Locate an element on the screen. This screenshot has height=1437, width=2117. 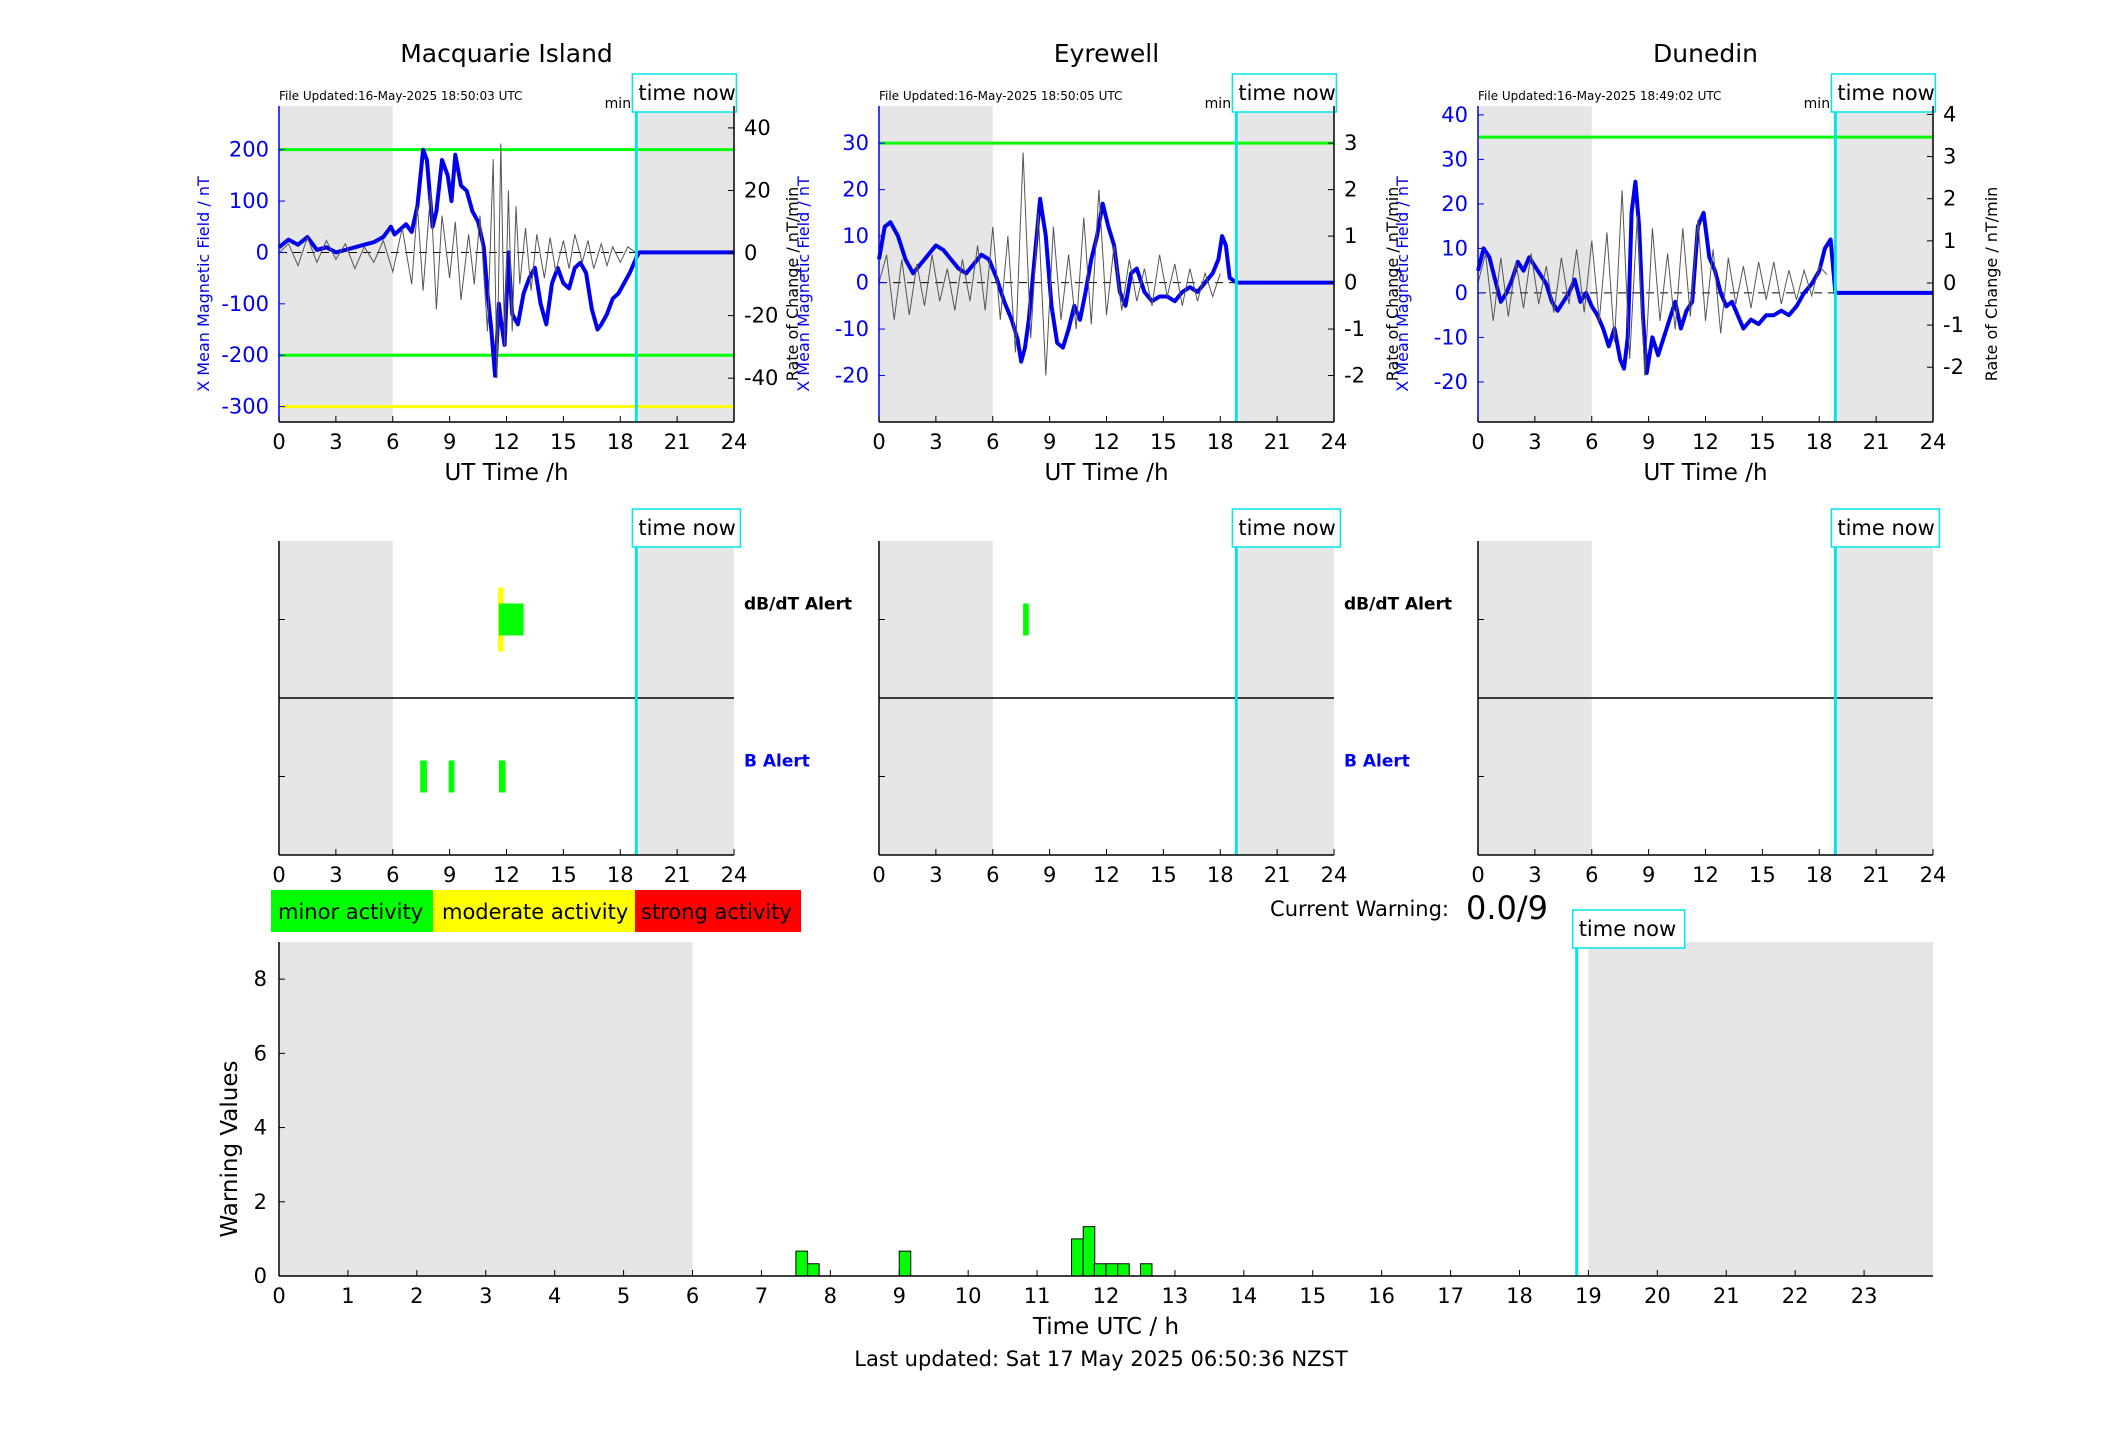
y-tick-label-right: 3 is located at coordinates (1949, 157).